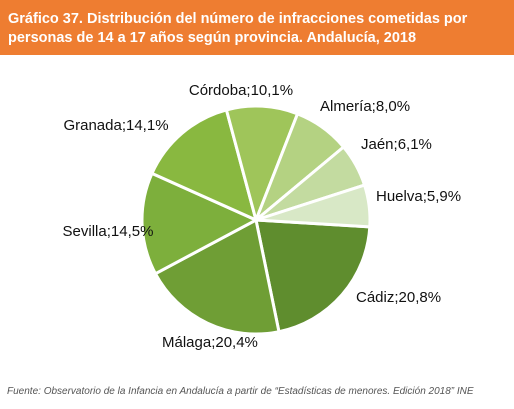 Image resolution: width=514 pixels, height=409 pixels. What do you see at coordinates (108, 231) in the screenshot?
I see `pie-label-sevilla: Sevilla;14,5%` at bounding box center [108, 231].